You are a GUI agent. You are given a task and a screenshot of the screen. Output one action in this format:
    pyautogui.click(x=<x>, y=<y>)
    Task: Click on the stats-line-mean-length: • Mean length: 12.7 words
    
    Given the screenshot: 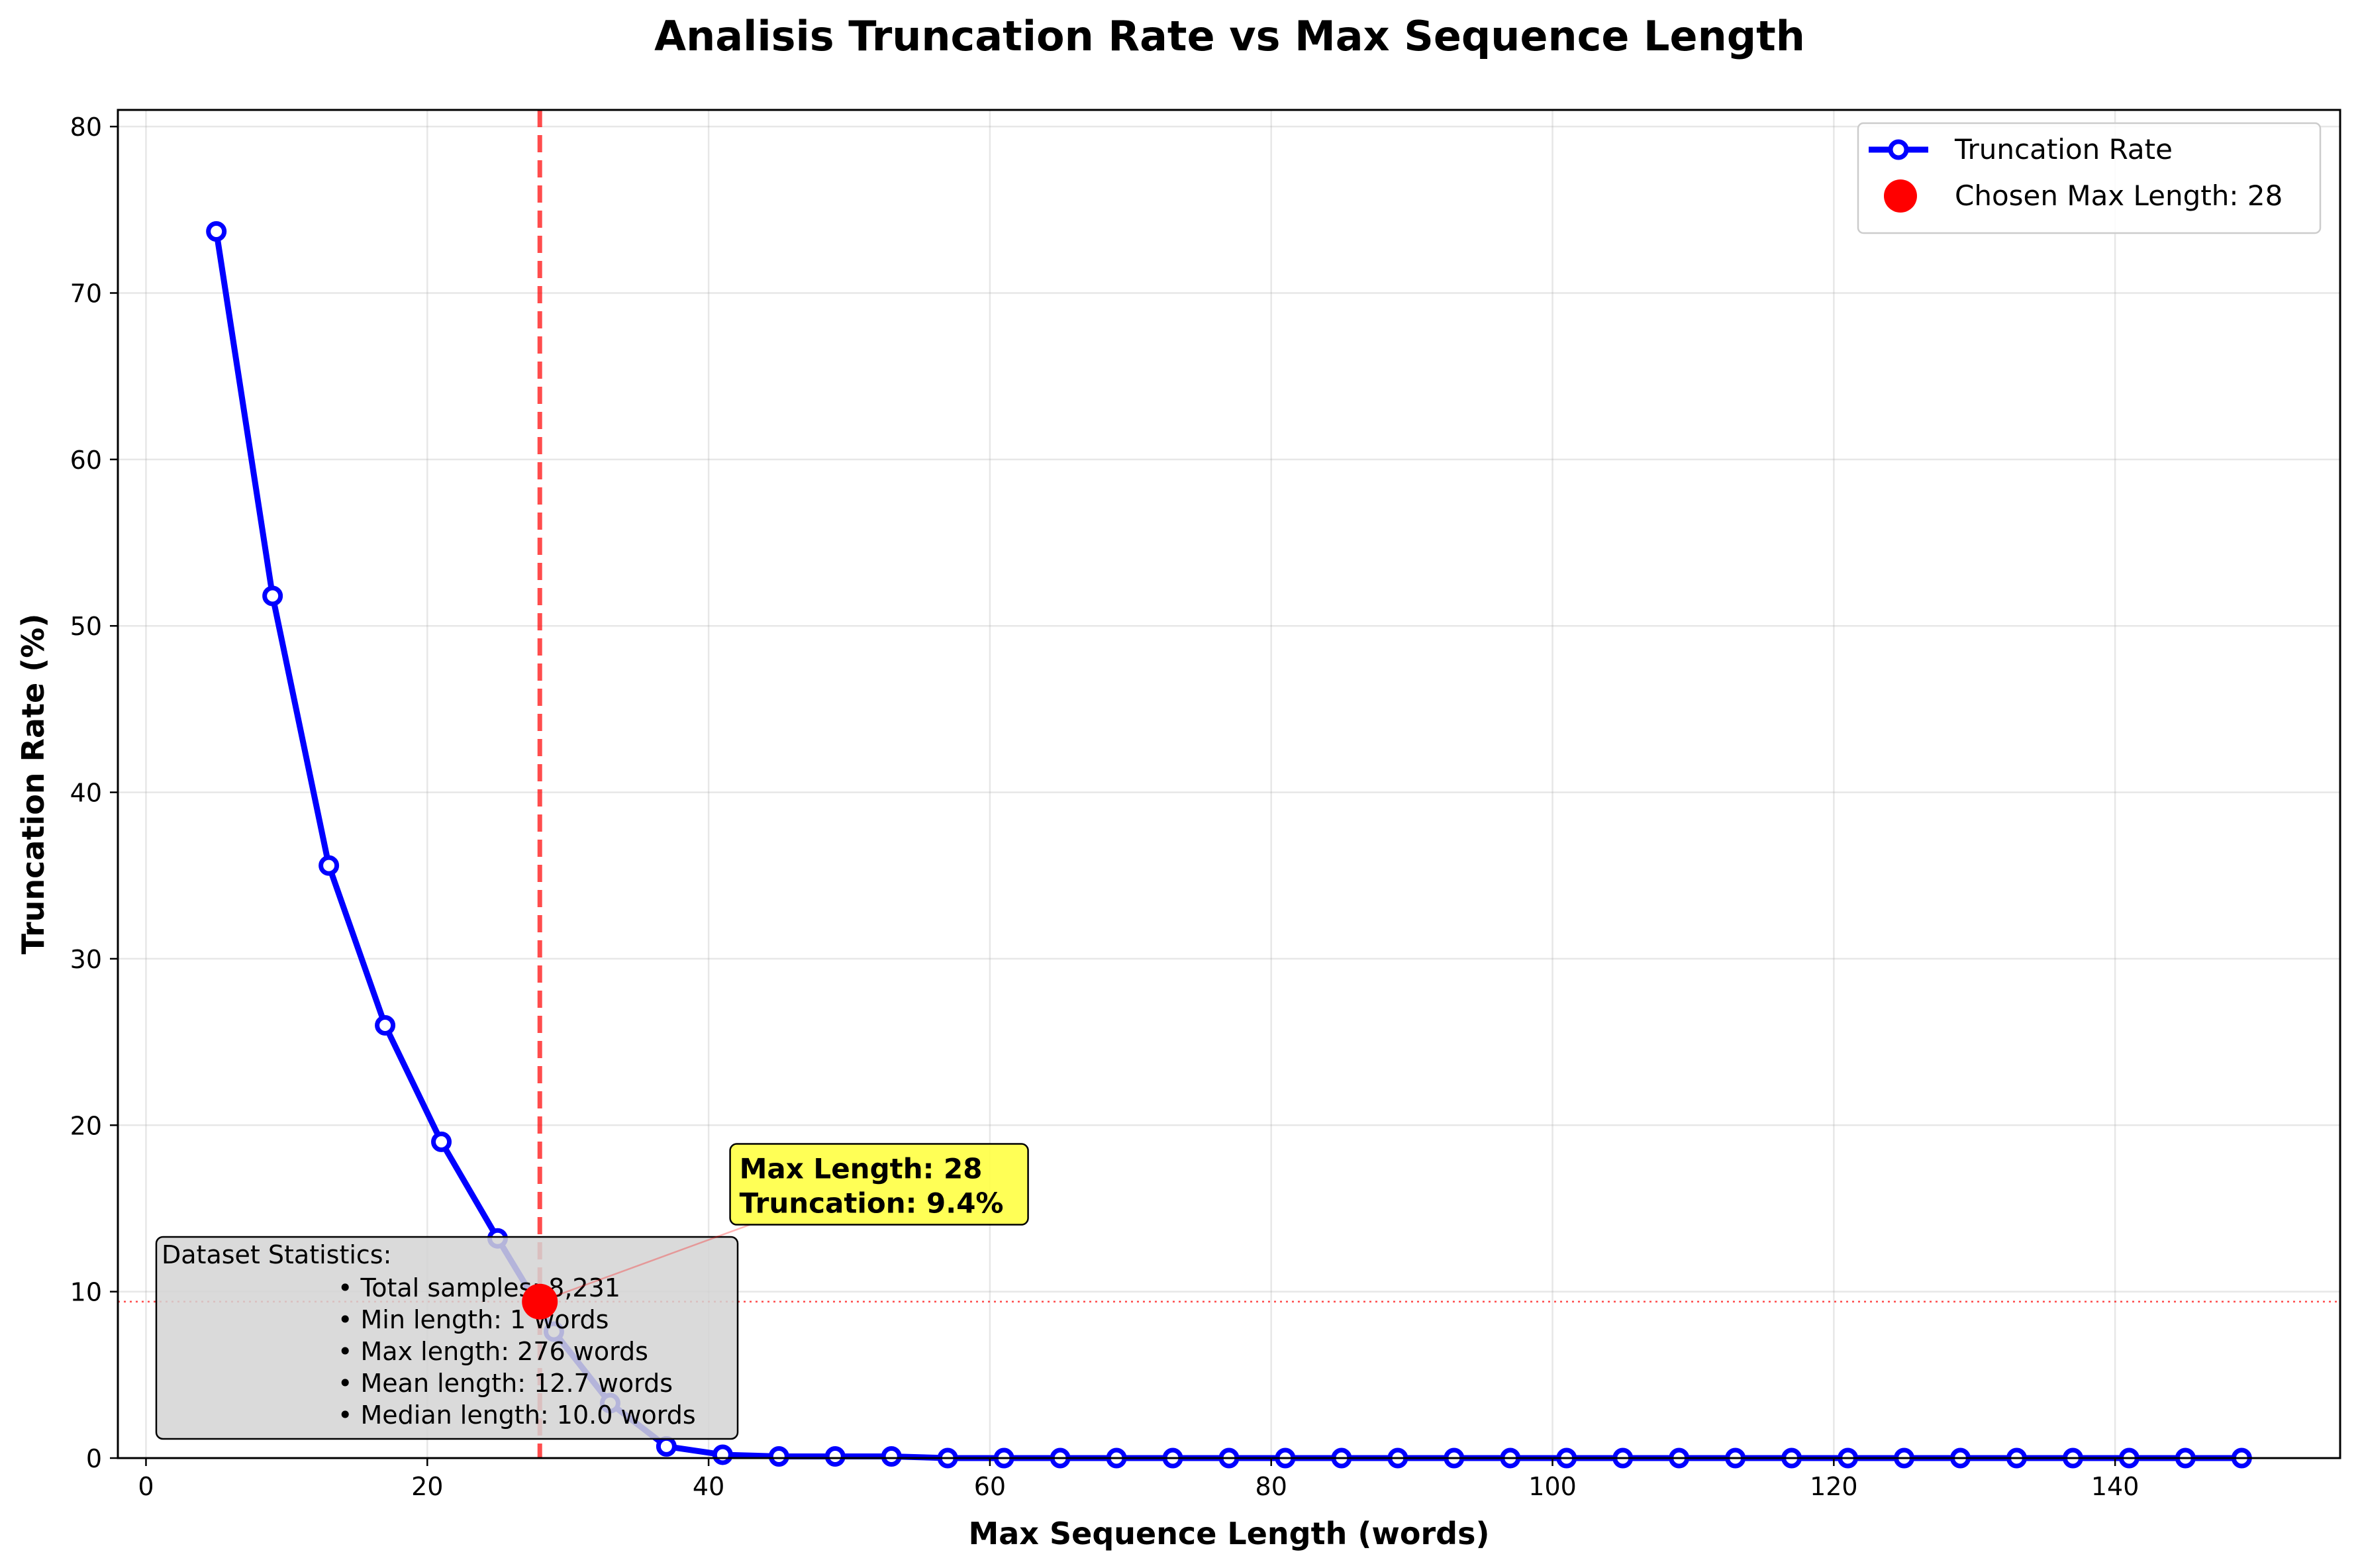 What is the action you would take?
    pyautogui.click(x=505, y=1383)
    